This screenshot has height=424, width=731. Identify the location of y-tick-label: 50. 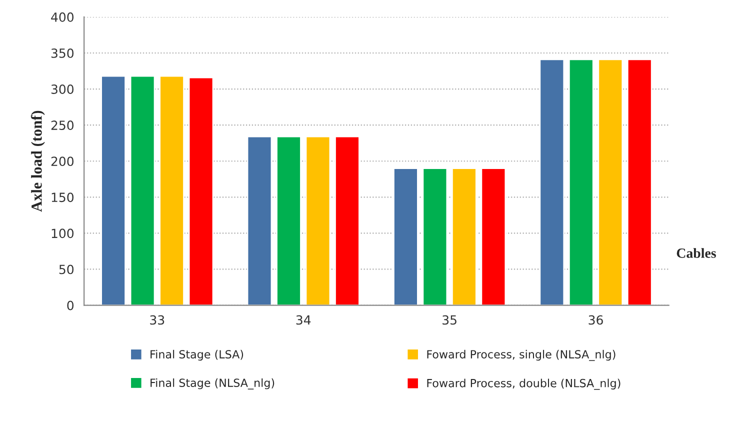
(66, 269).